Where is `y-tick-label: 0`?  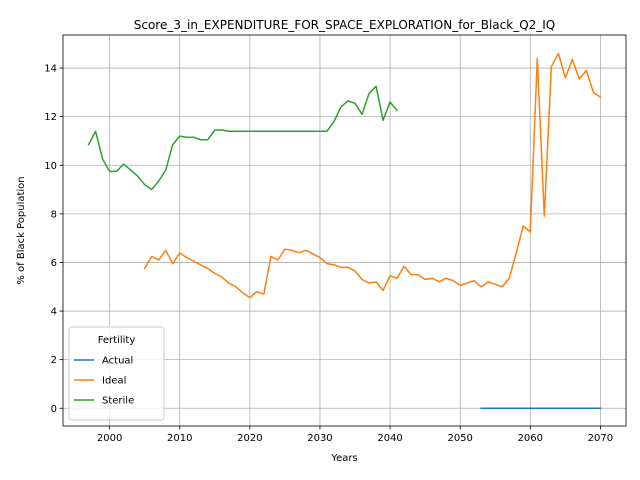
y-tick-label: 0 is located at coordinates (54, 409).